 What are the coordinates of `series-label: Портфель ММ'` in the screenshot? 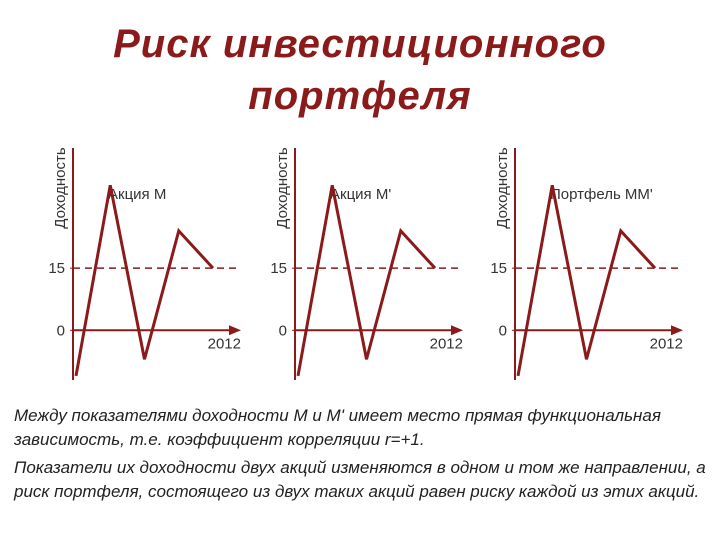 It's located at (601, 194).